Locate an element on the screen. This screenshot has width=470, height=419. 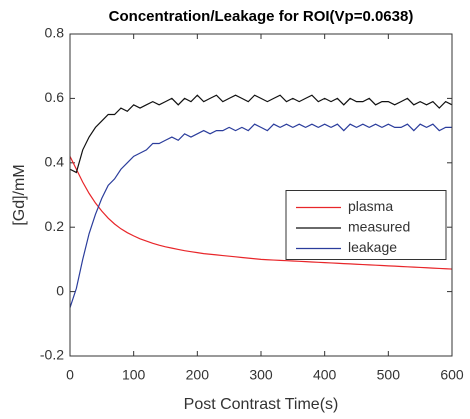
x-tick-label: 100 is located at coordinates (134, 375).